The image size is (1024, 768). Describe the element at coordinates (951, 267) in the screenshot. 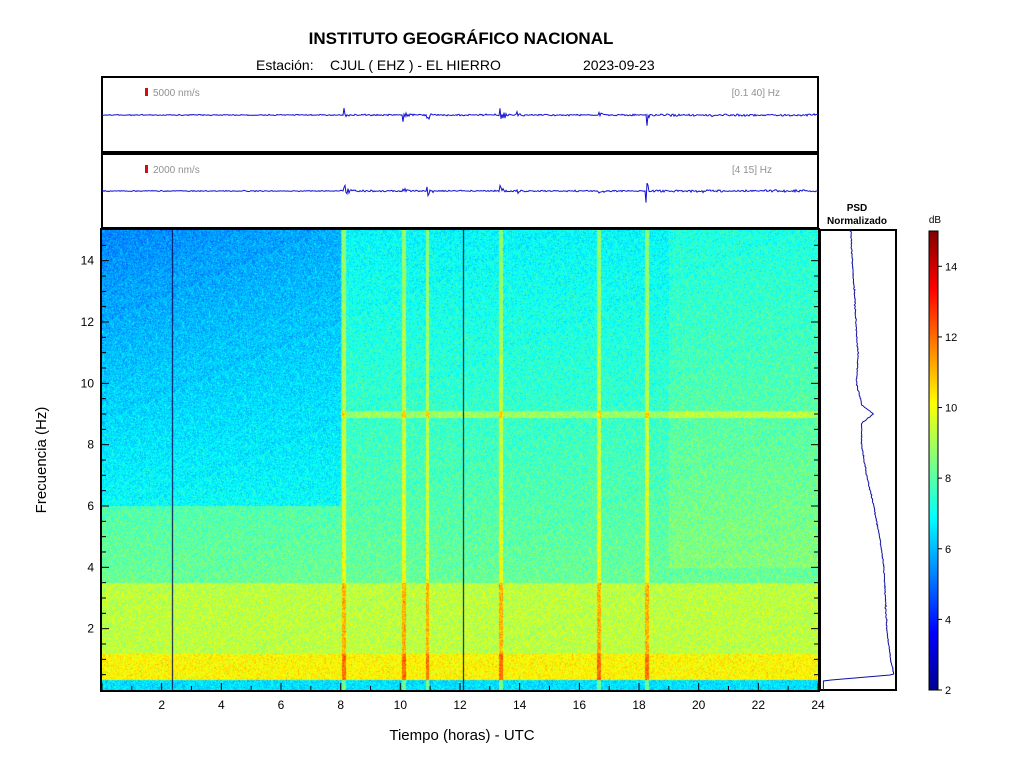

I see `colorbar-tick-label: 14` at that location.